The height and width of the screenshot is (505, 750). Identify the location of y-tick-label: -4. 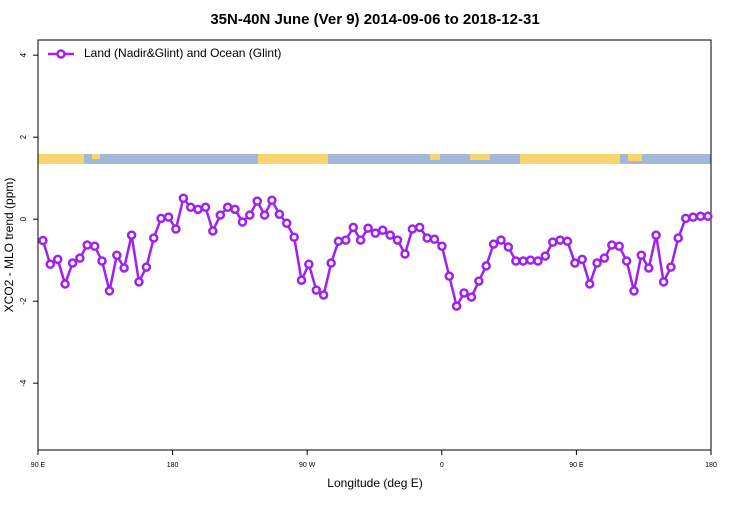
(23, 383).